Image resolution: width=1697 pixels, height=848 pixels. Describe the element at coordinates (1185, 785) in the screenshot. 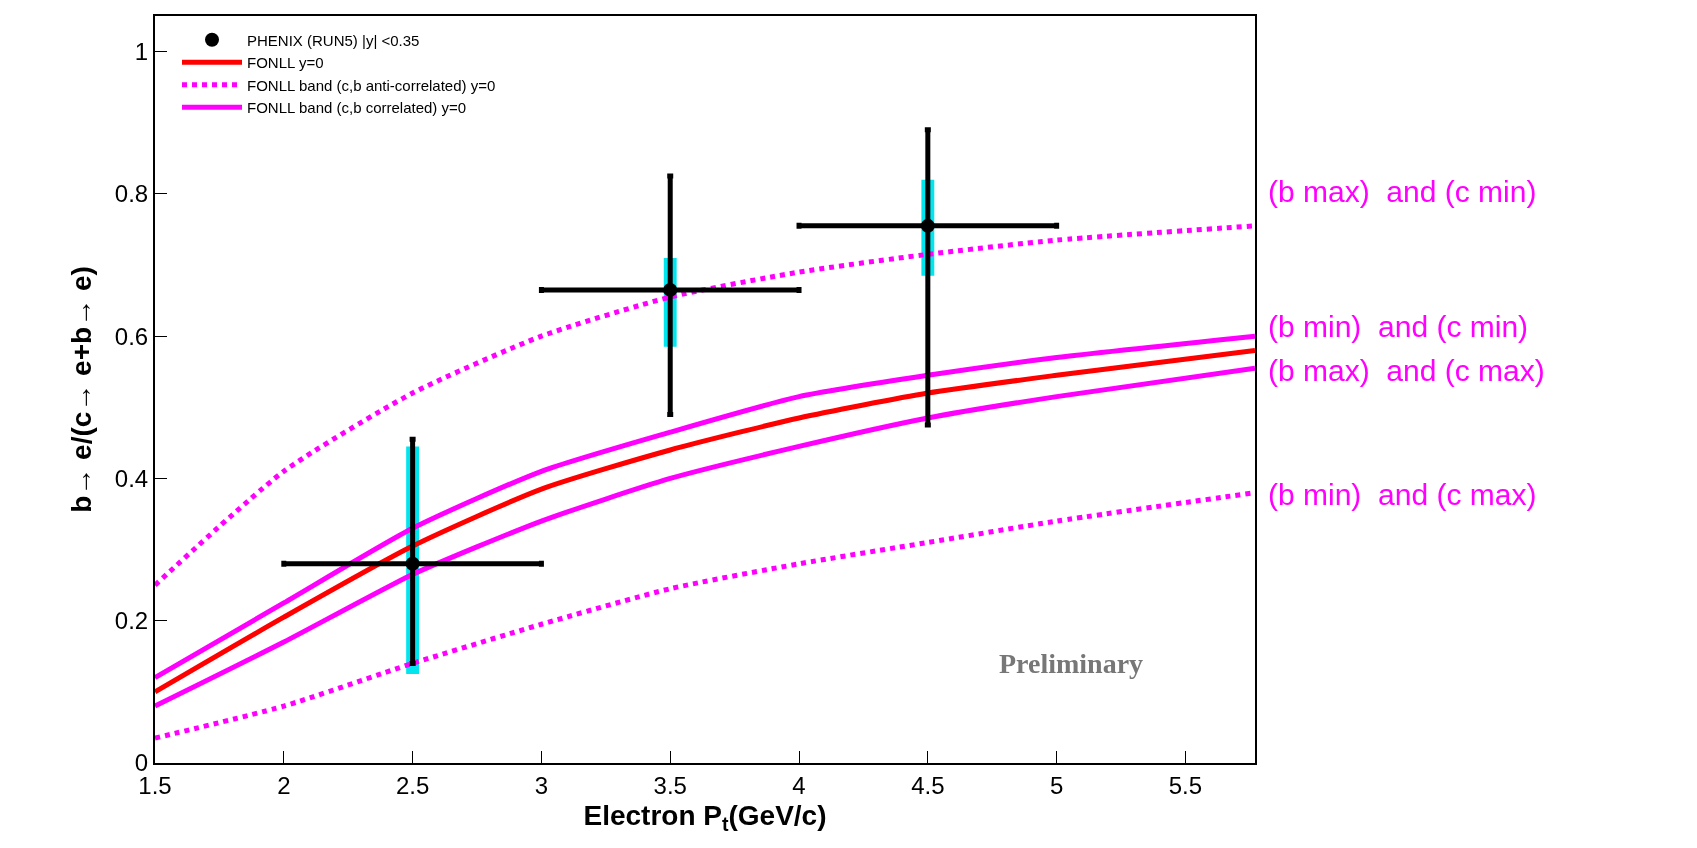

I see `x-tick-label: 5.5` at that location.